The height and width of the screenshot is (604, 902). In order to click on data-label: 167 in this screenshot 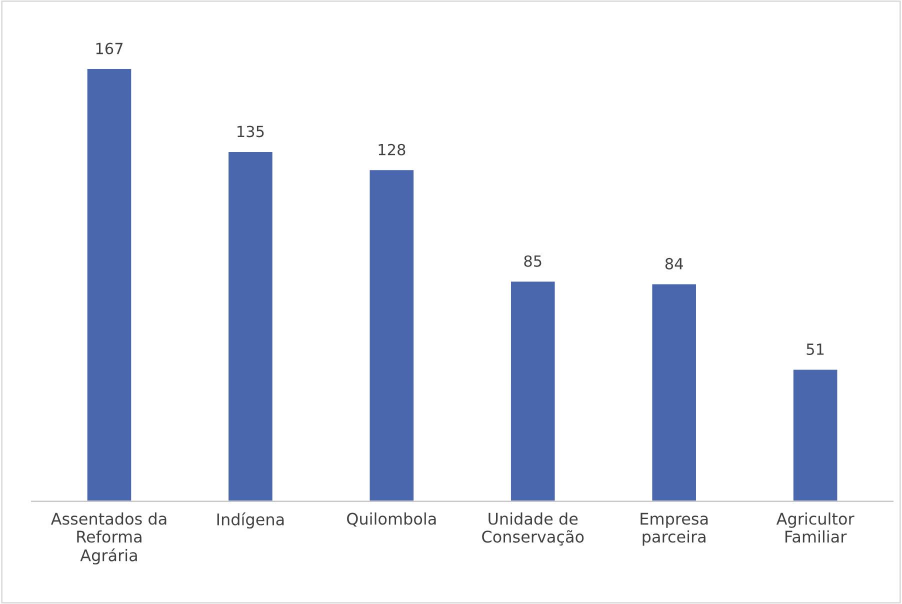, I will do `click(109, 48)`.